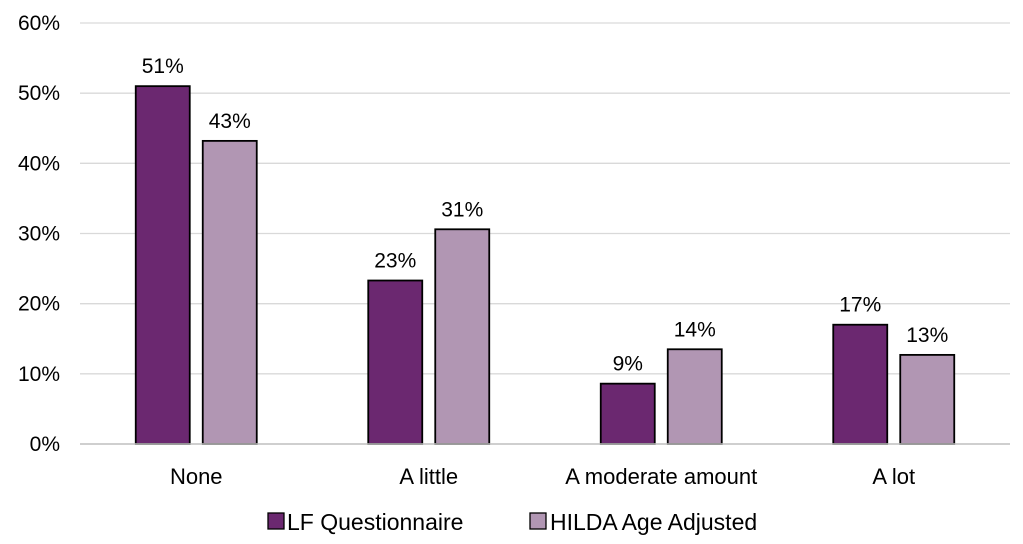 Image resolution: width=1023 pixels, height=544 pixels. I want to click on x-axis-category-labels: None A little A moderate amount A lot, so click(542, 476).